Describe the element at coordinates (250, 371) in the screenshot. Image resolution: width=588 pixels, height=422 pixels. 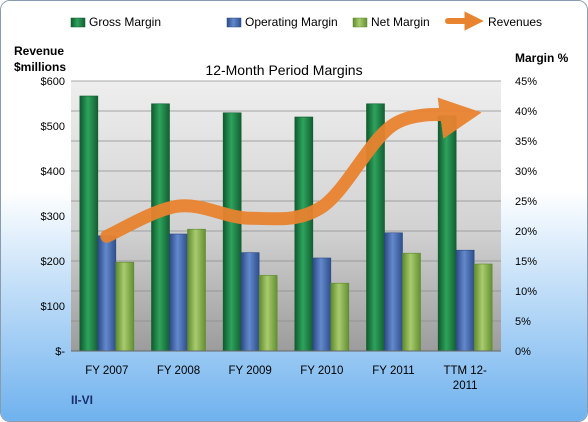
I see `x-tick-label: FY 2009` at that location.